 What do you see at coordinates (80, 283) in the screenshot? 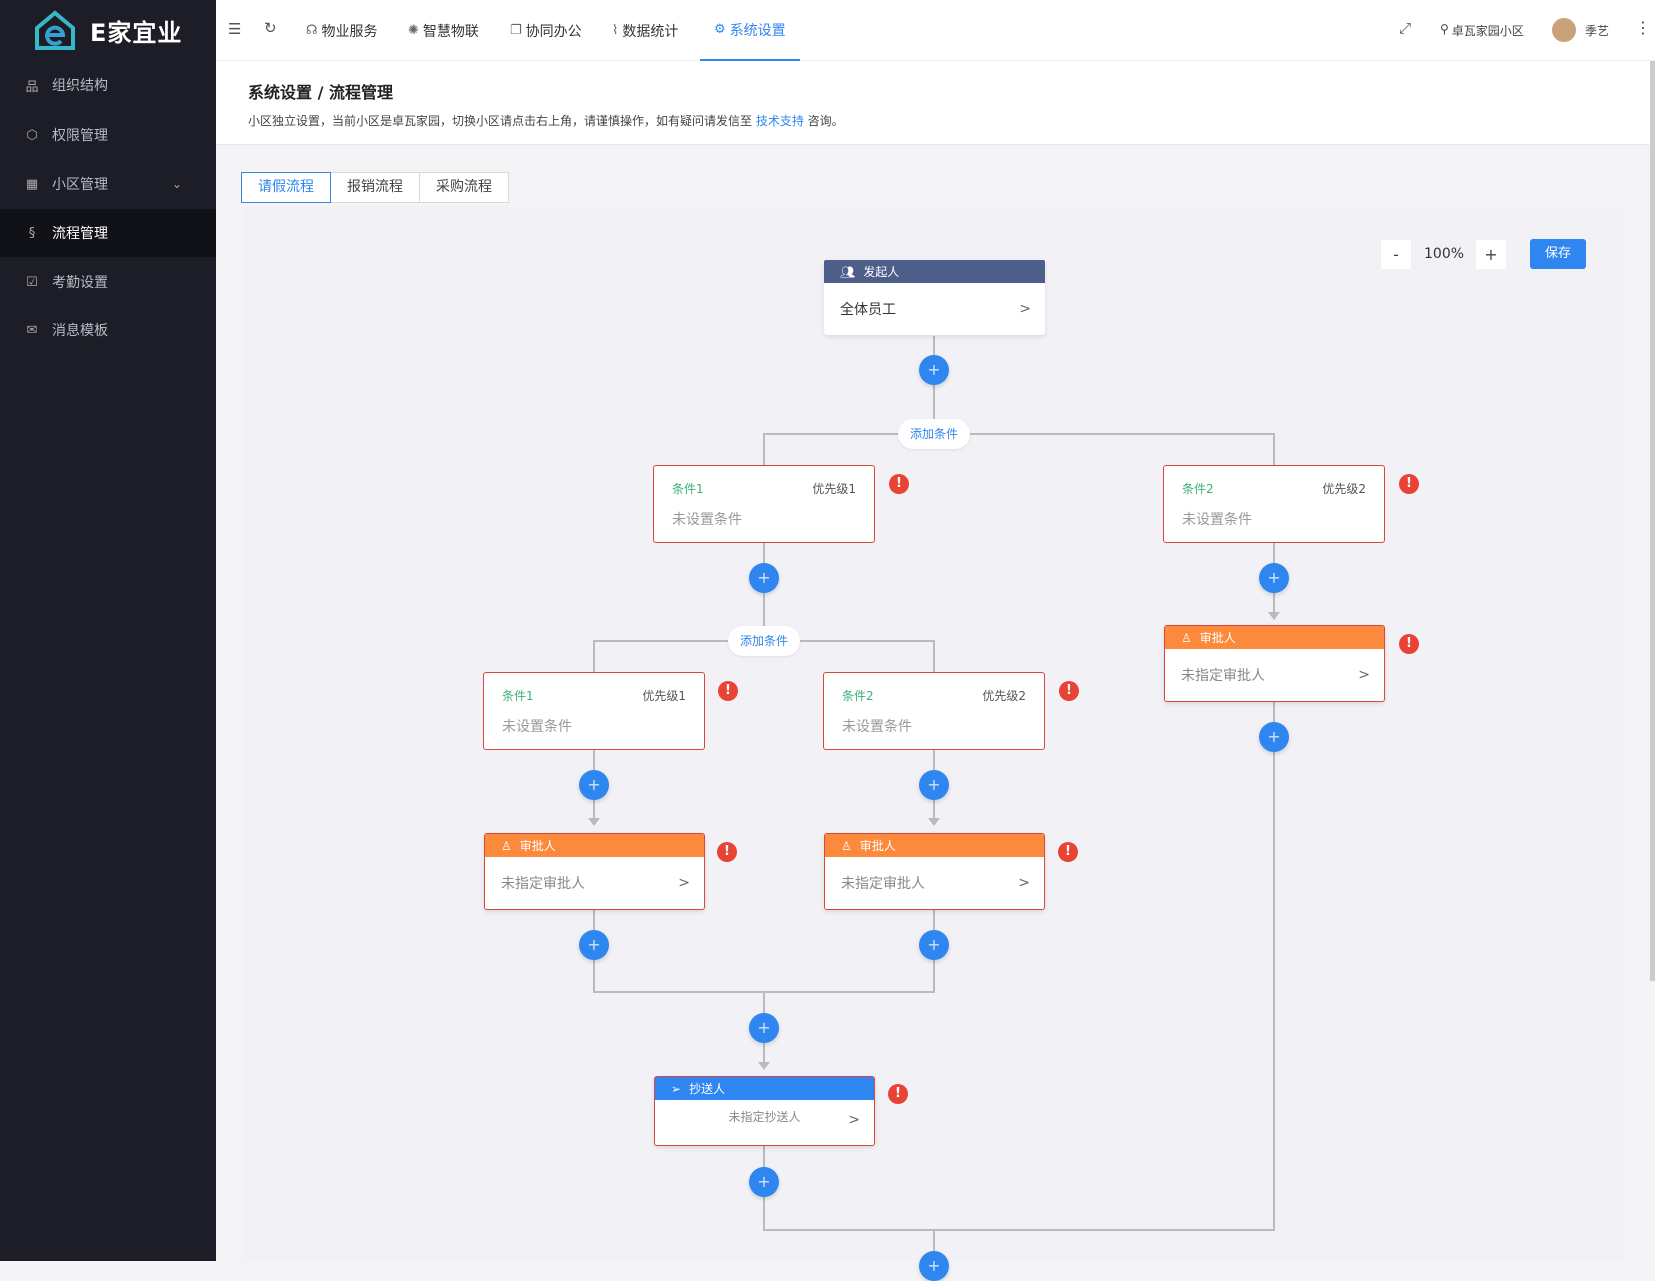
I see `sidebar-item-label: 考勤设置` at bounding box center [80, 283].